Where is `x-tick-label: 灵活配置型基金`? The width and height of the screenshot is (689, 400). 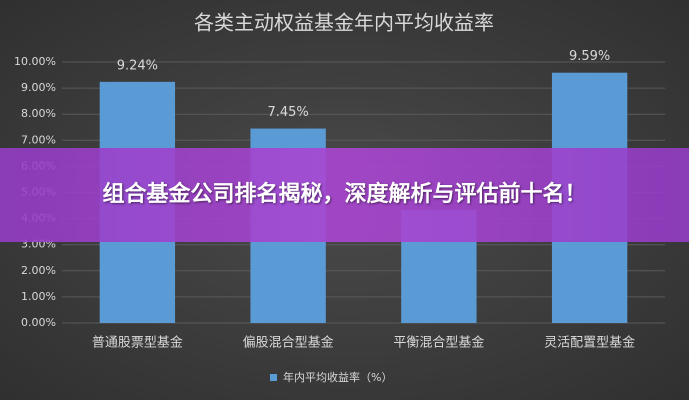 x-tick-label: 灵活配置型基金 is located at coordinates (589, 343).